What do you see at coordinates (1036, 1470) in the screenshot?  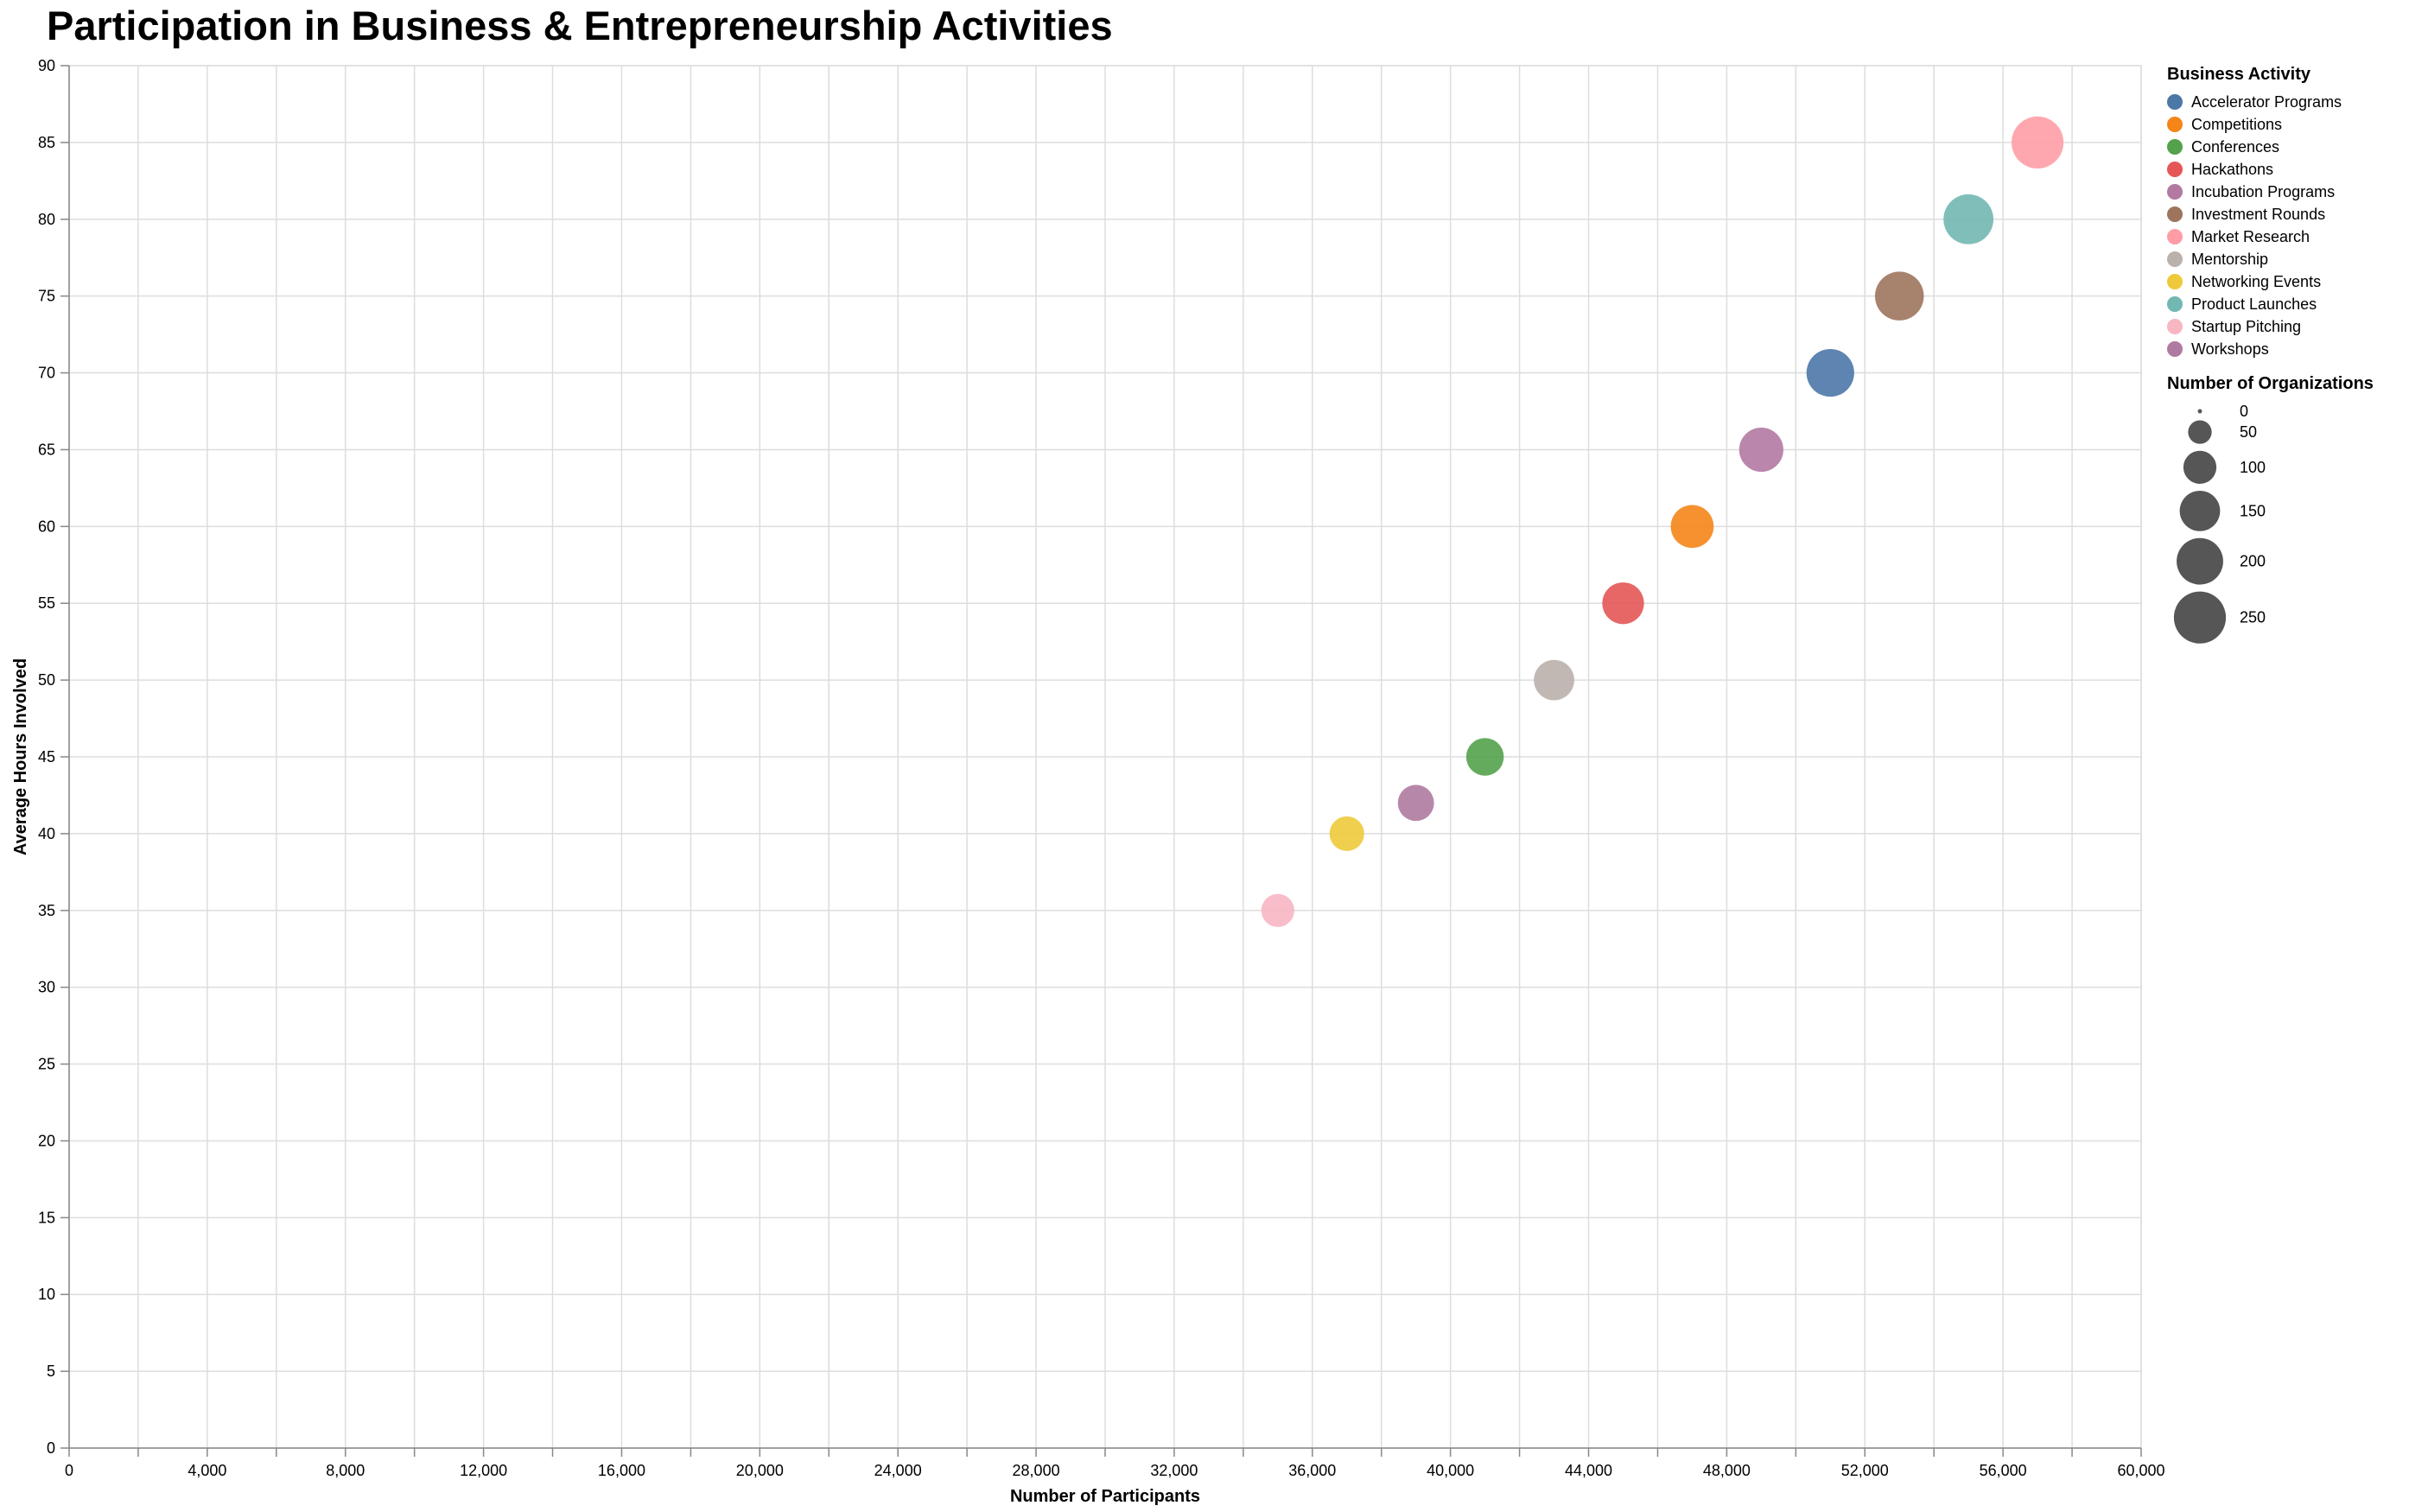 I see `x-tick-label: 28,000` at bounding box center [1036, 1470].